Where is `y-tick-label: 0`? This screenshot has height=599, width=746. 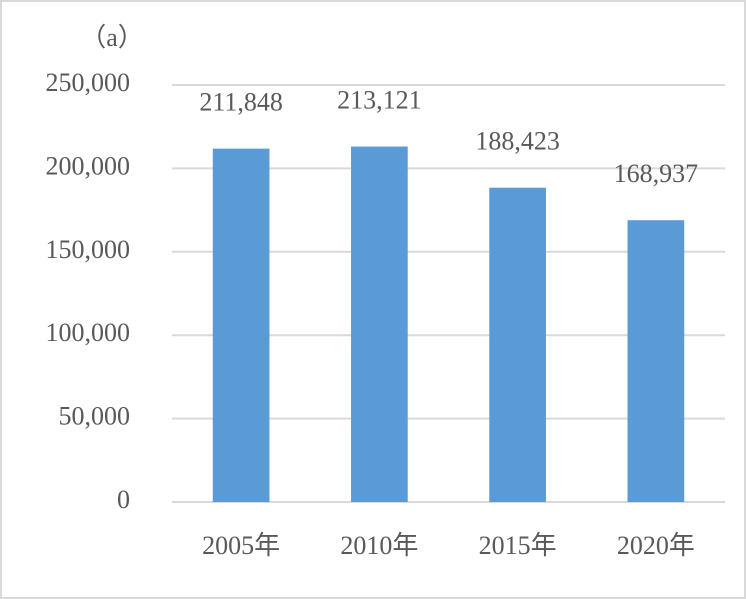 y-tick-label: 0 is located at coordinates (123, 499).